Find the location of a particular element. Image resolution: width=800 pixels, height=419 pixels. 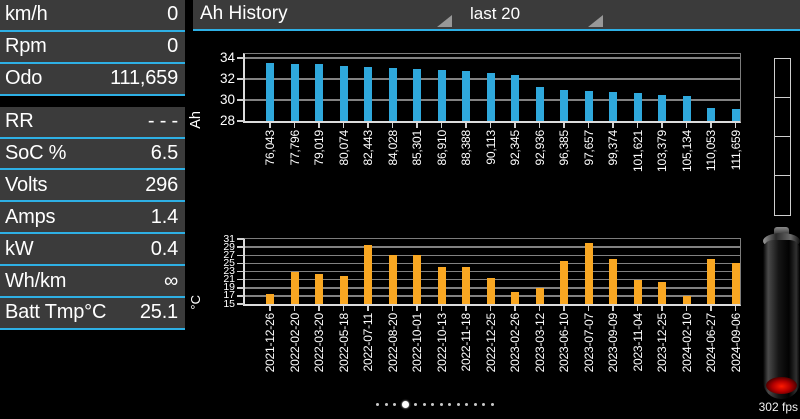

gauge-segment is located at coordinates (782, 195).